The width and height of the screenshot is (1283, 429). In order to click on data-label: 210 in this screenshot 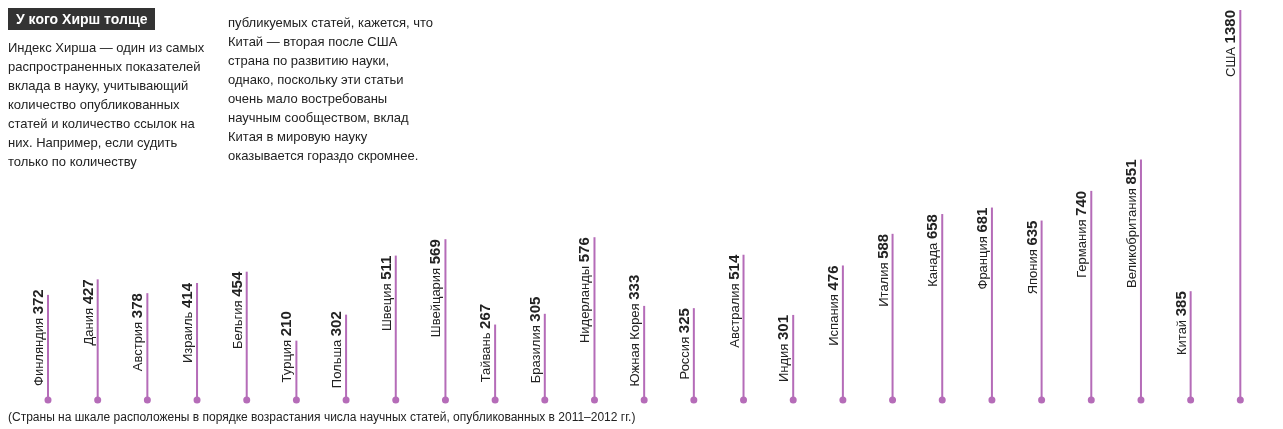, I will do `click(286, 324)`.